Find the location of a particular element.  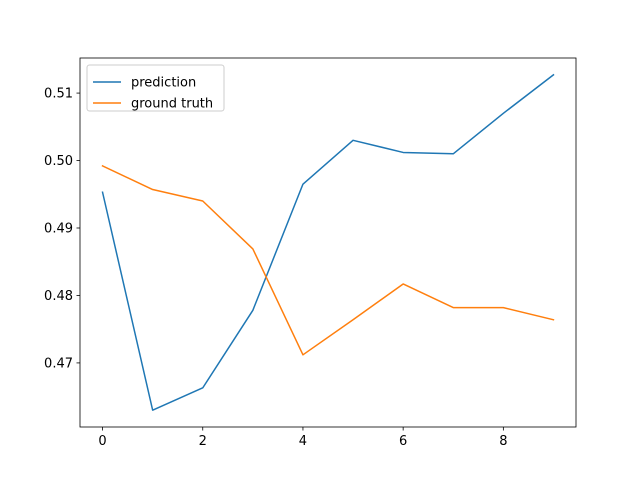

x-tick-label: 4 is located at coordinates (303, 441).